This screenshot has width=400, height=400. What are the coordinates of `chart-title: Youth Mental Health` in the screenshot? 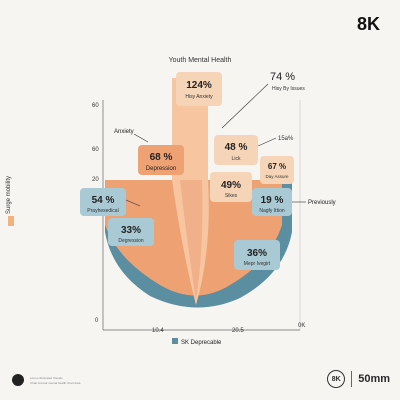 It's located at (200, 60).